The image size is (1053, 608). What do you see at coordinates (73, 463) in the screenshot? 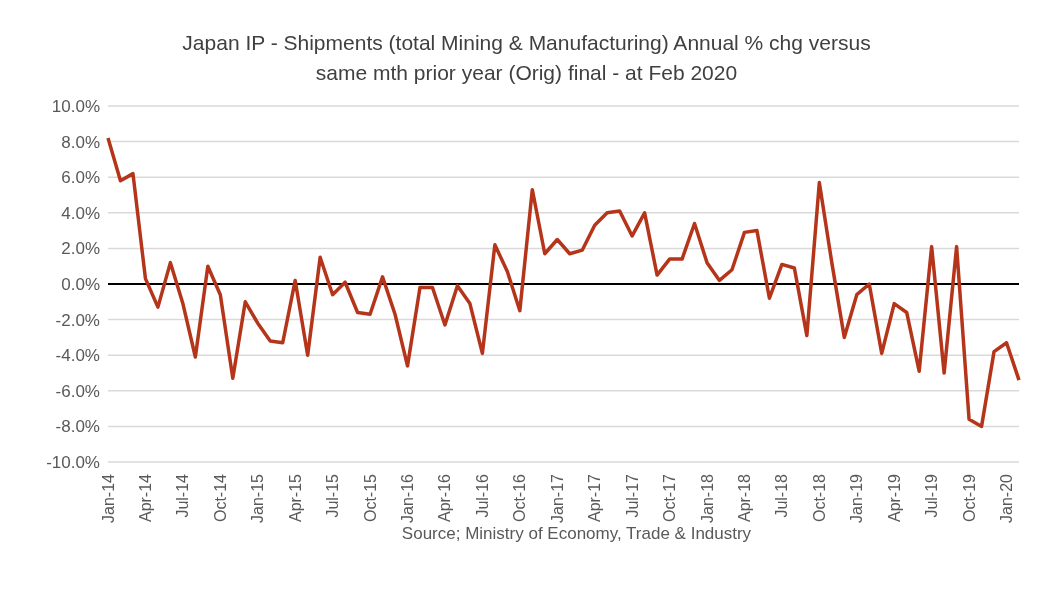
I see `y-tick-label: -10.0%` at bounding box center [73, 463].